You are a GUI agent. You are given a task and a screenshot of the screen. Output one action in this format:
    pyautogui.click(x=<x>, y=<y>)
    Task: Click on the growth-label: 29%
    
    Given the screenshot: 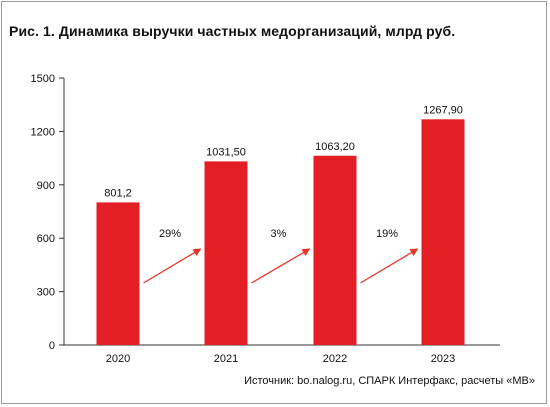 What is the action you would take?
    pyautogui.click(x=170, y=234)
    